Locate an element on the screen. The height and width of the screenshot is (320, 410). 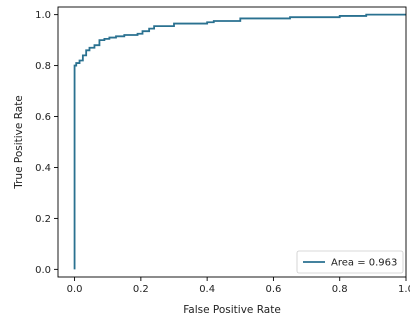
y-axis-ticks: 0.0 0.2 0.4 0.6 0.8 1.0 is located at coordinates (46, 143).